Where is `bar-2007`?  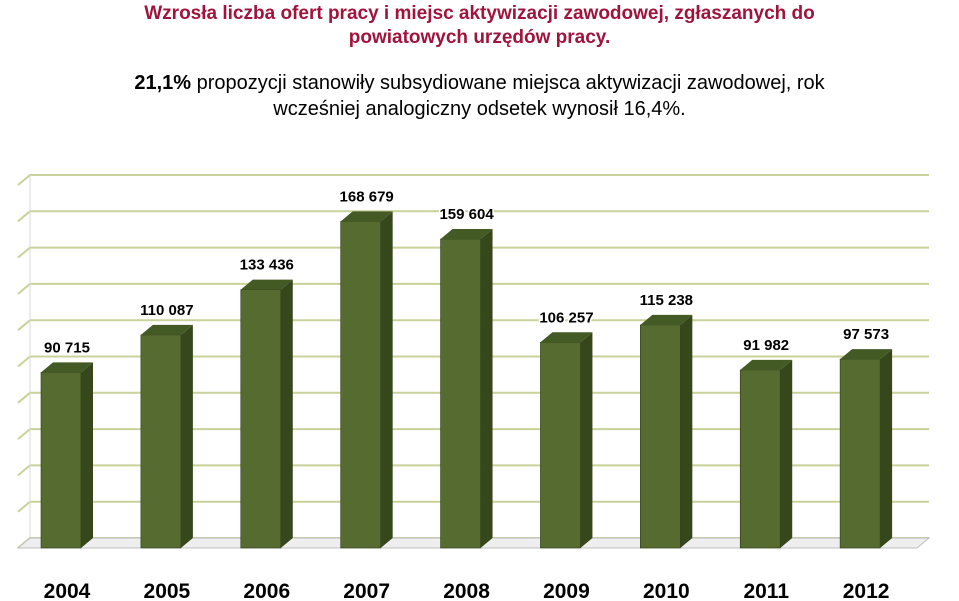 bar-2007 is located at coordinates (366, 380).